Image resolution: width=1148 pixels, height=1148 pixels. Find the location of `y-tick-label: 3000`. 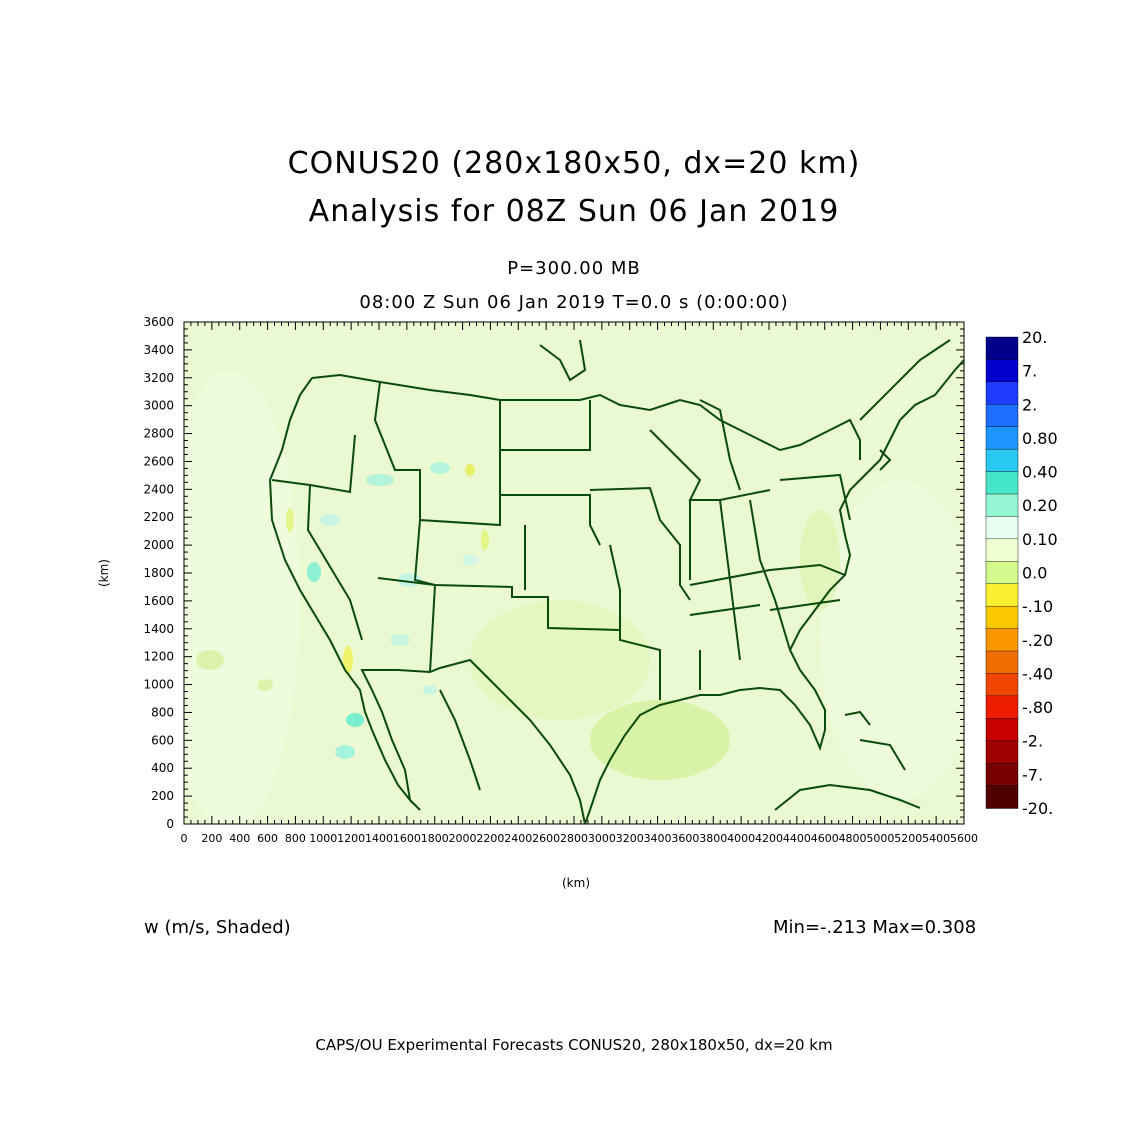

y-tick-label: 3000 is located at coordinates (158, 406).